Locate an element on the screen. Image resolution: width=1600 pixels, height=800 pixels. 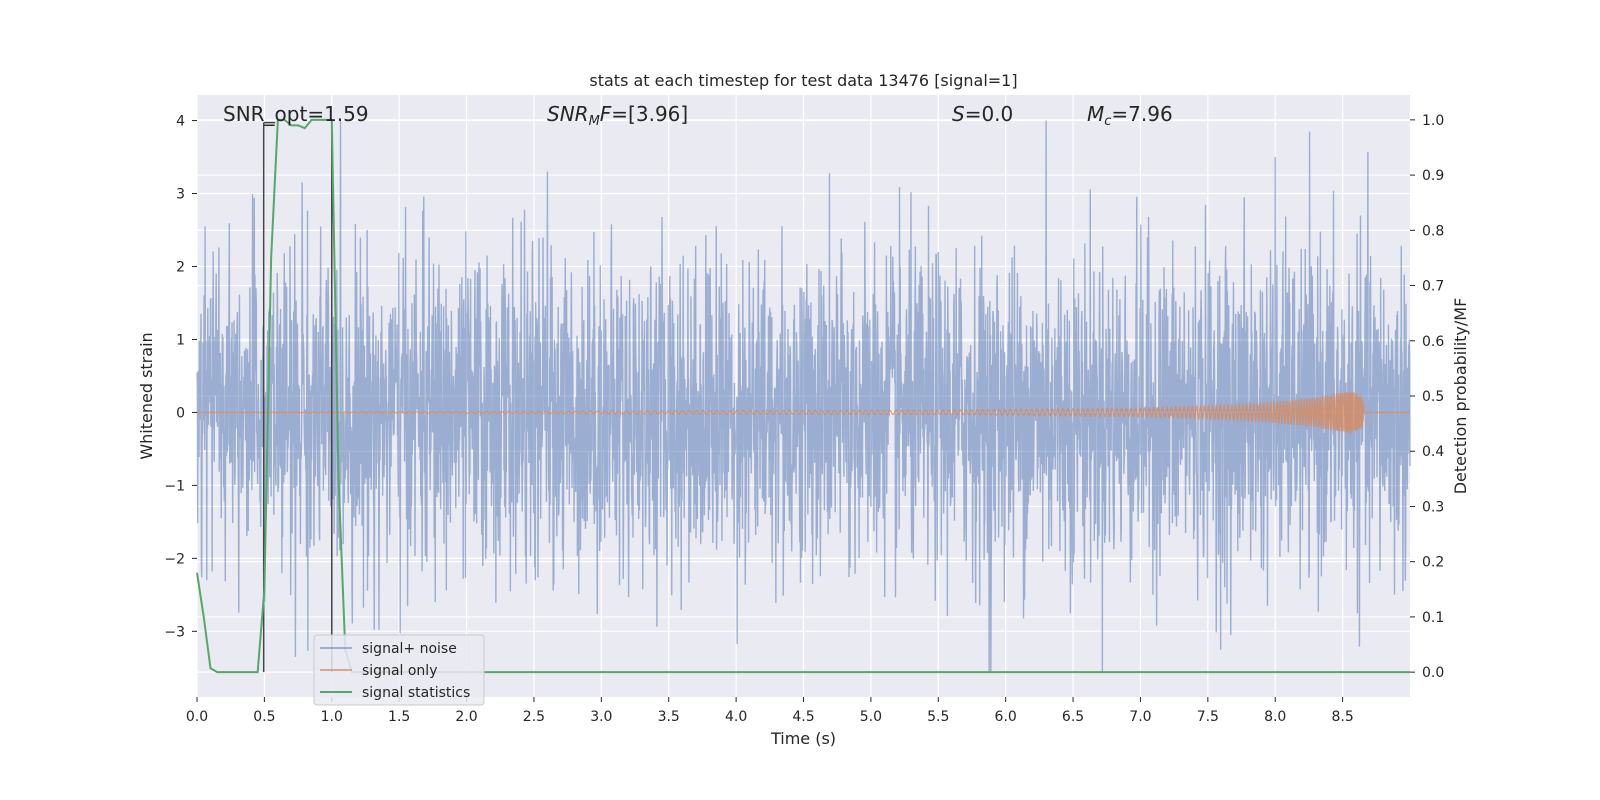
y2-tick-label: 0.1 is located at coordinates (1433, 618).